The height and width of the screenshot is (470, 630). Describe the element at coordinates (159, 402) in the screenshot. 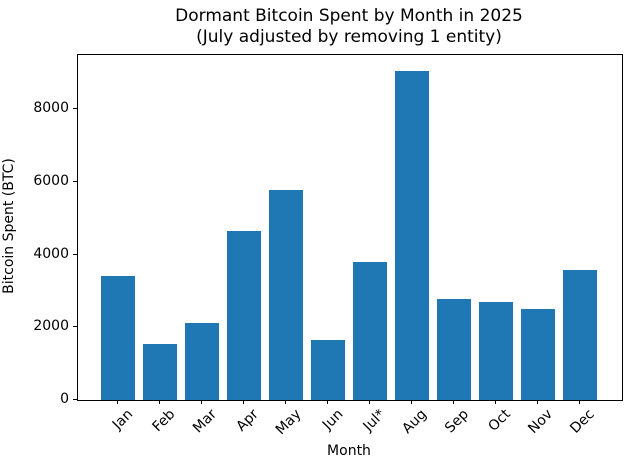

I see `x-tick-mark-feb` at that location.